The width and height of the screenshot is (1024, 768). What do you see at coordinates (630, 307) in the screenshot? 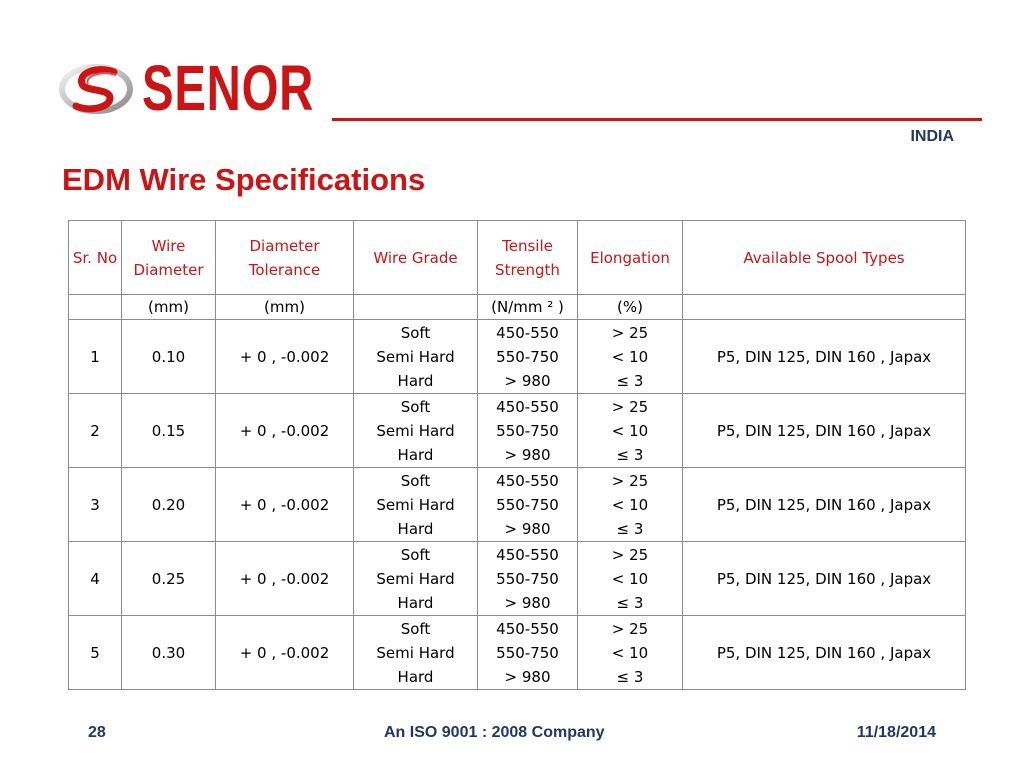
I see `unit-cell: (%)` at bounding box center [630, 307].